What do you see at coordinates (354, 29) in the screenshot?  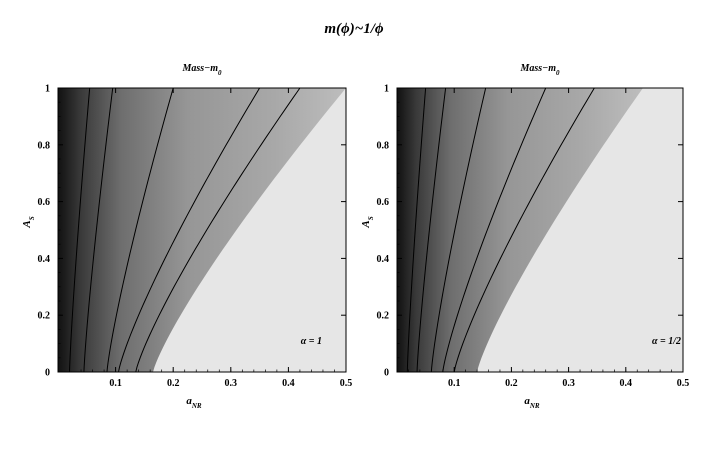 I see `figure-suptitle: m(ϕ)~1/ϕ` at bounding box center [354, 29].